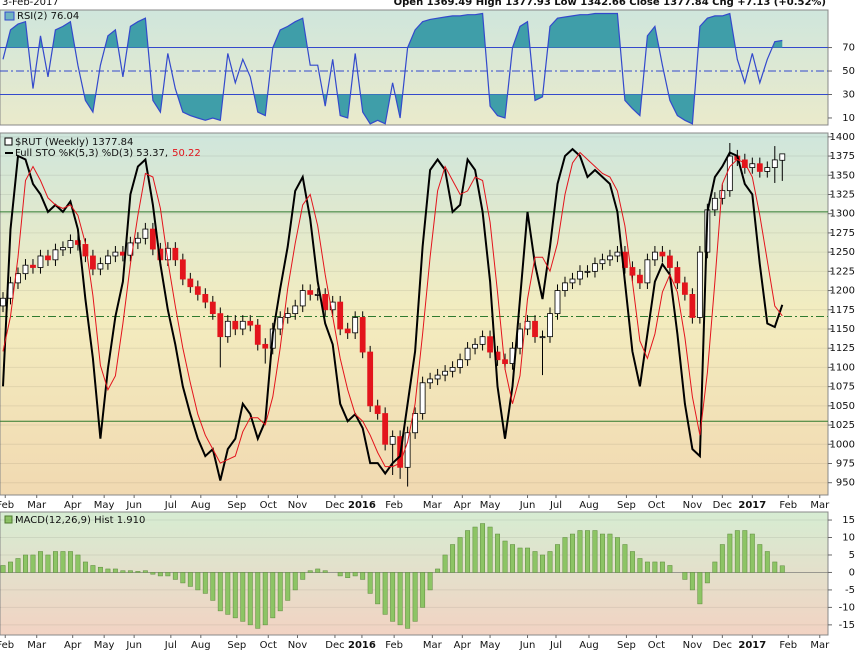 This screenshot has width=862, height=661. I want to click on macd-title: MACD(12,26,9) Hist 1.910, so click(80, 520).